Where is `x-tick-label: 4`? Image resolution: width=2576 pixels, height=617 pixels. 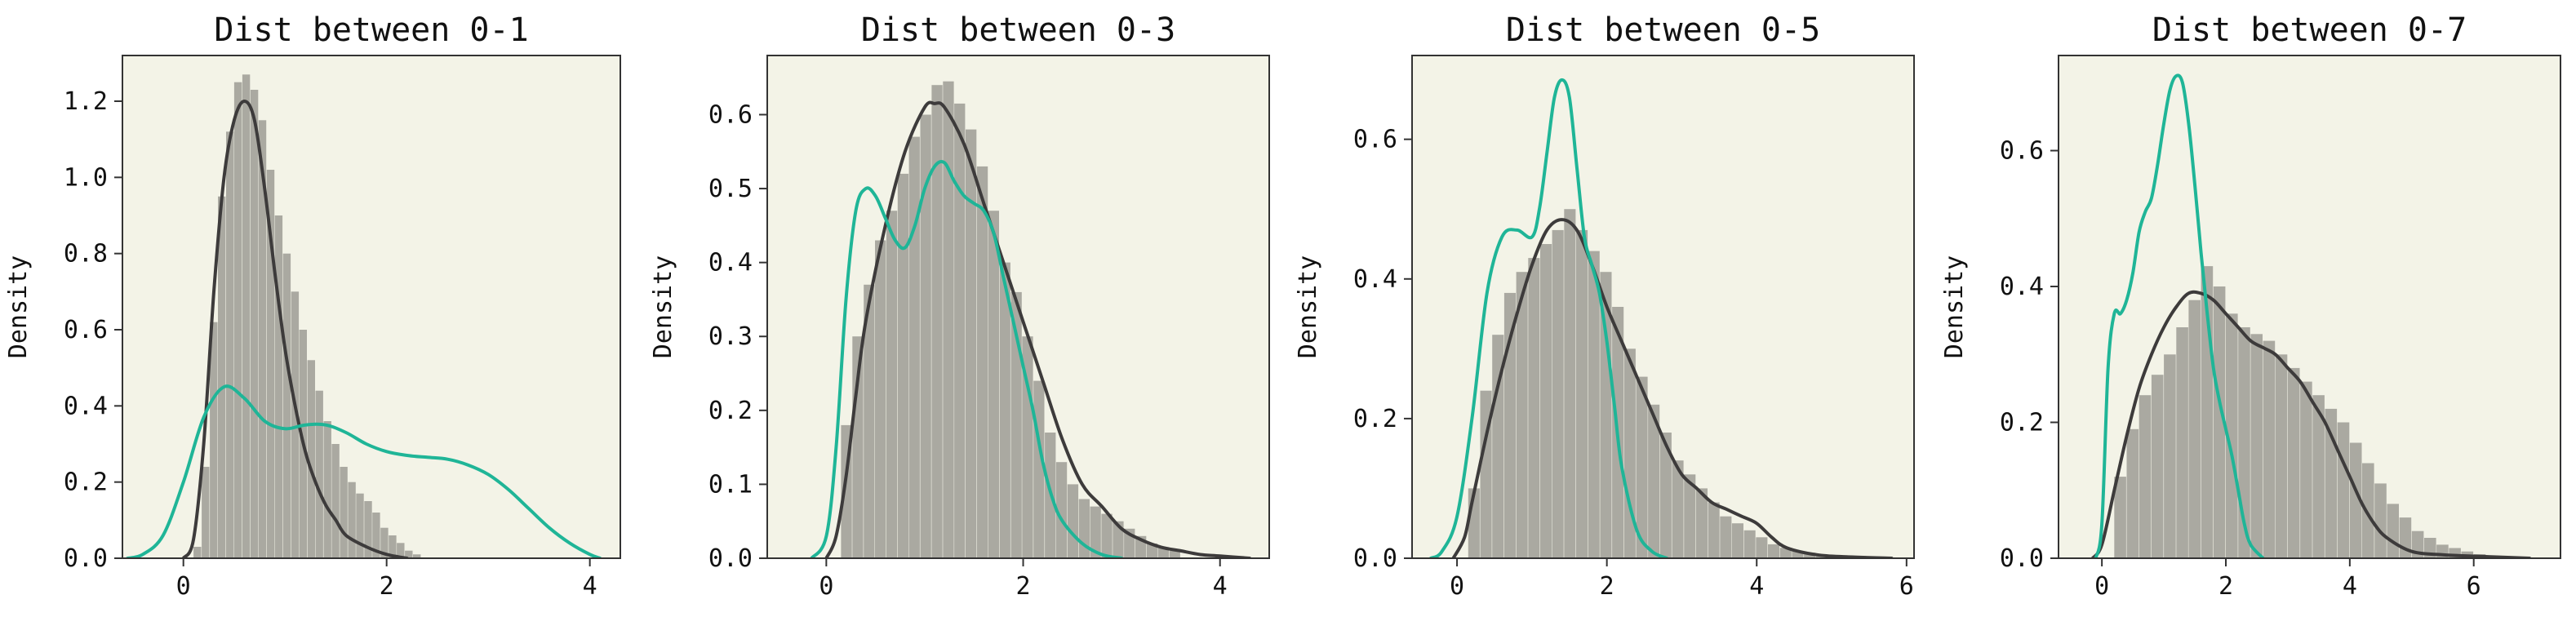
x-tick-label: 4 is located at coordinates (1756, 586).